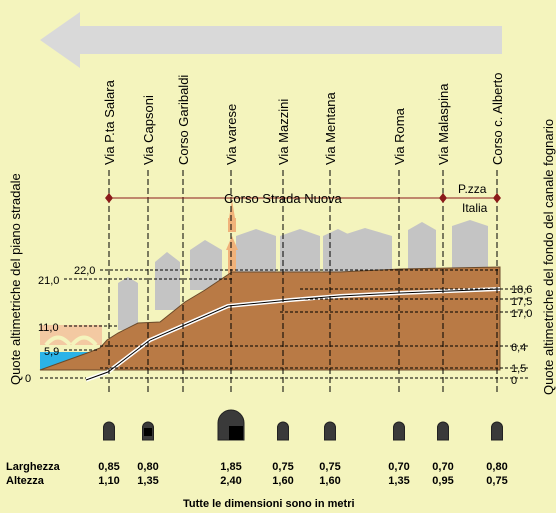 Image resolution: width=556 pixels, height=513 pixels. Describe the element at coordinates (232, 240) in the screenshot. I see `church-silhouette` at that location.